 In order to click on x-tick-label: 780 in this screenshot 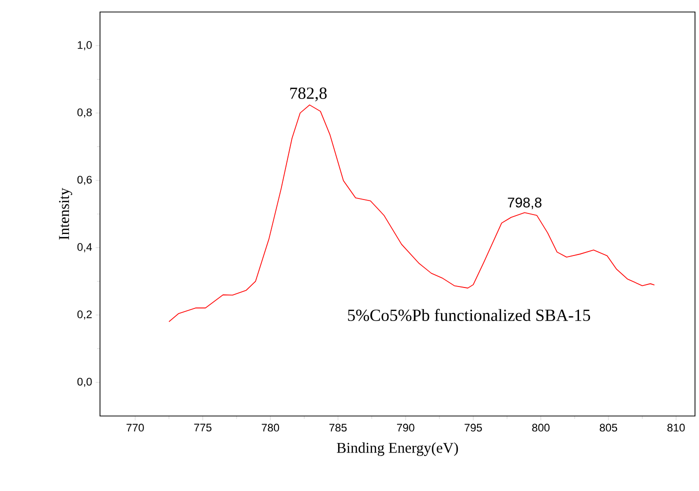, I will do `click(271, 428)`.